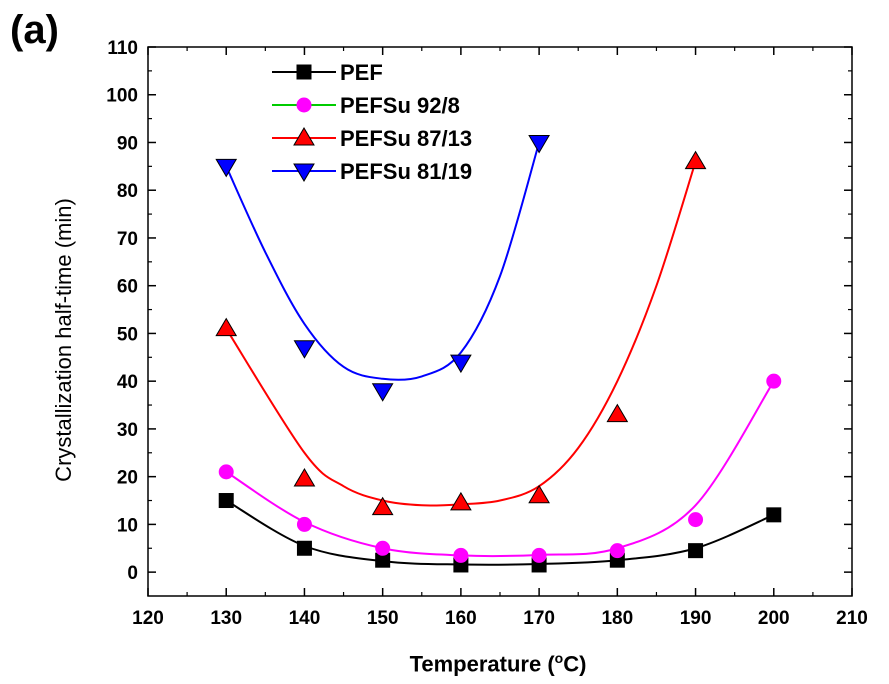 Image resolution: width=889 pixels, height=684 pixels. I want to click on x-axis-label-unit: C), so click(575, 664).